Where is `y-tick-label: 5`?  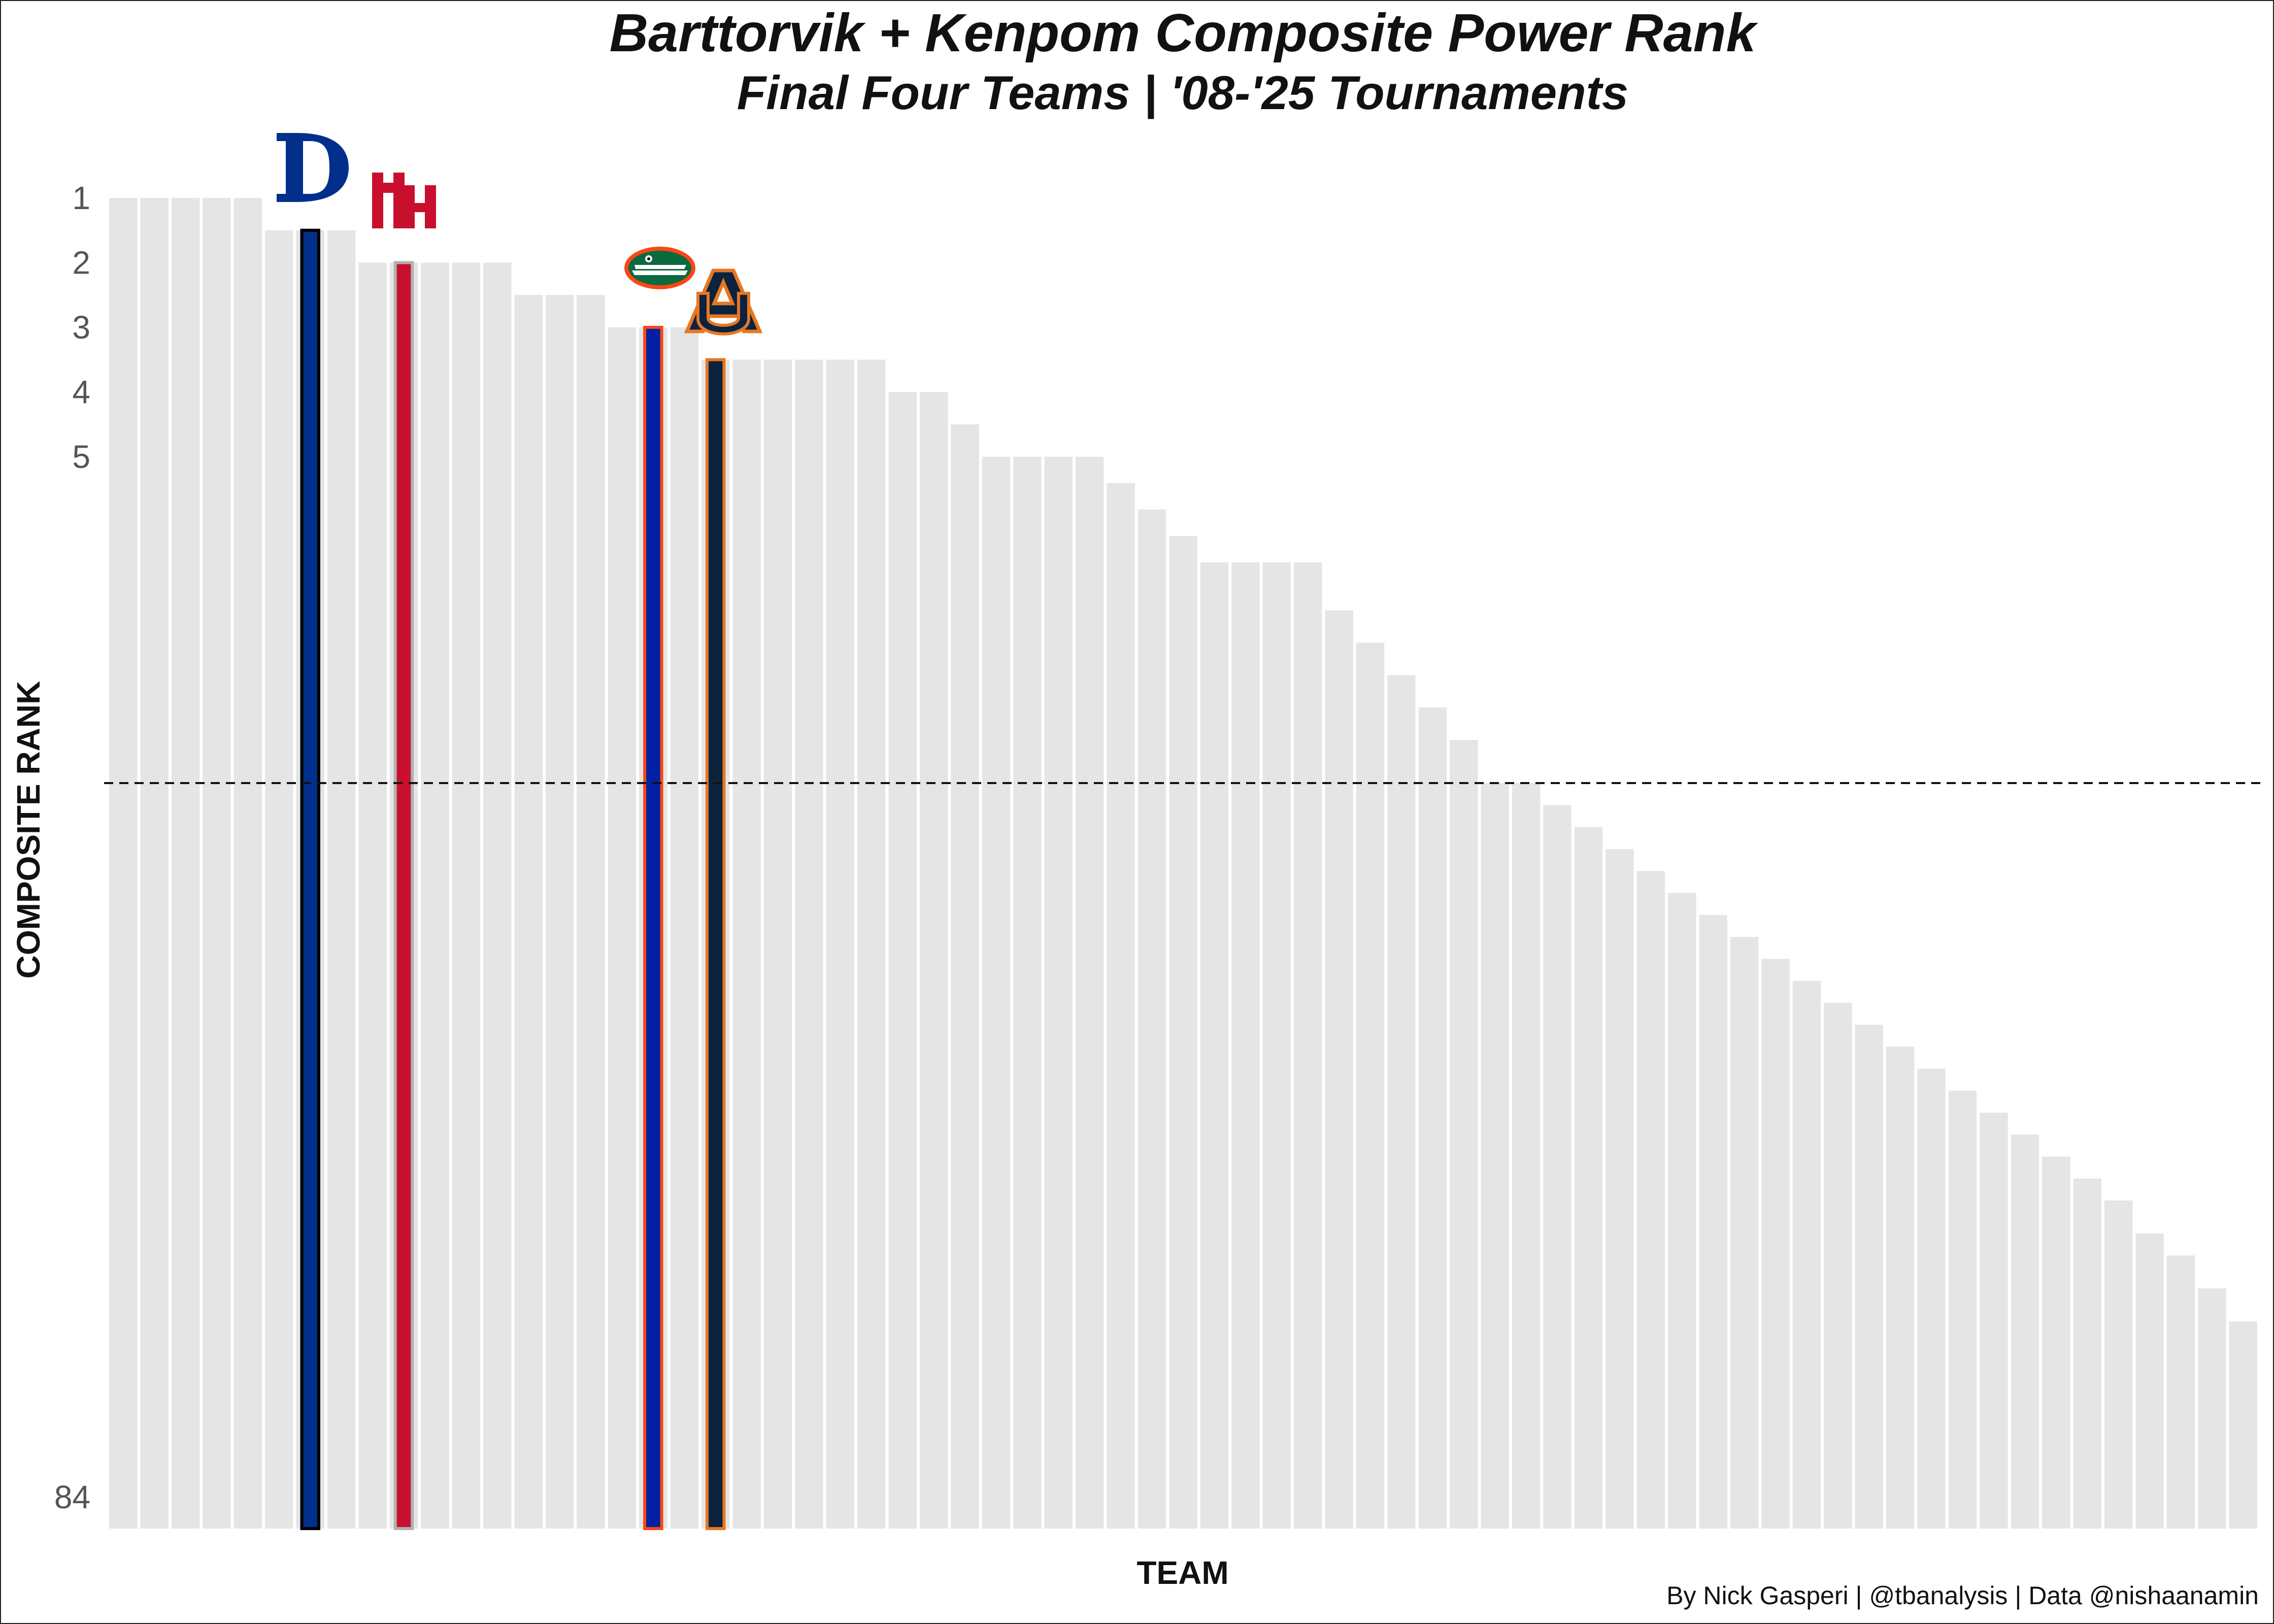
y-tick-label: 5 is located at coordinates (81, 456).